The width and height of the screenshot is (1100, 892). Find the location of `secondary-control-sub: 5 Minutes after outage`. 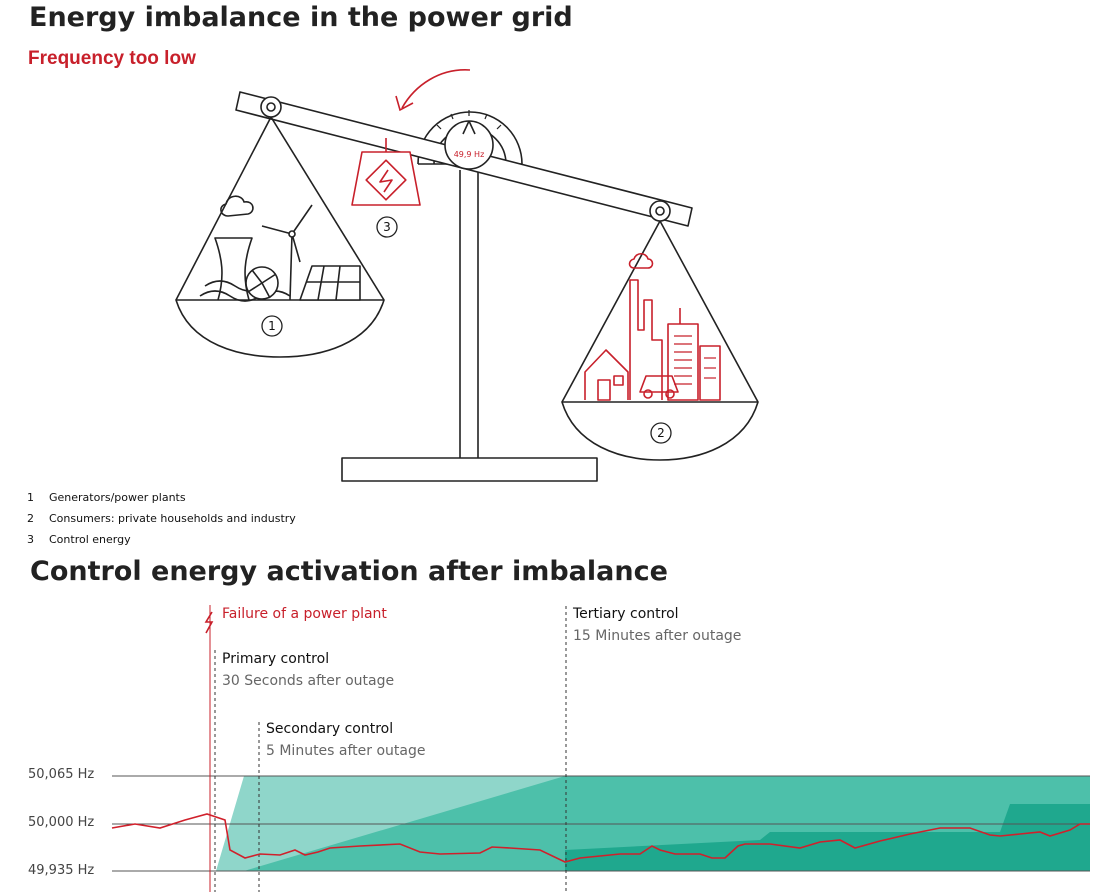

secondary-control-sub: 5 Minutes after outage is located at coordinates (346, 751).